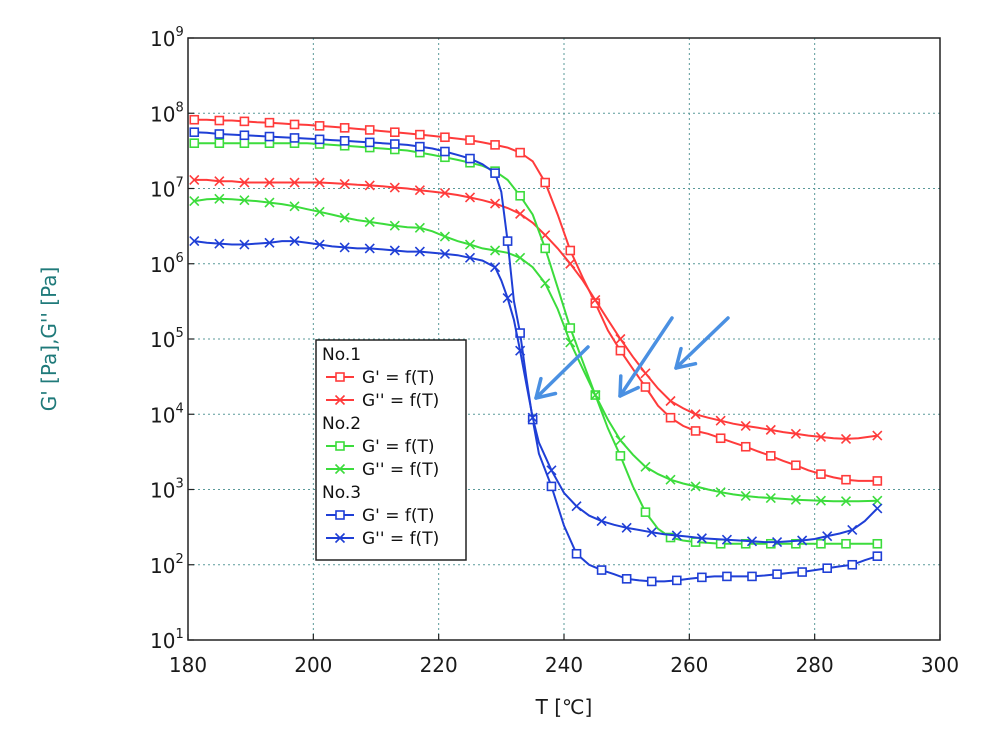 This screenshot has height=744, width=996. Describe the element at coordinates (564, 665) in the screenshot. I see `x-tick-label: 240` at that location.